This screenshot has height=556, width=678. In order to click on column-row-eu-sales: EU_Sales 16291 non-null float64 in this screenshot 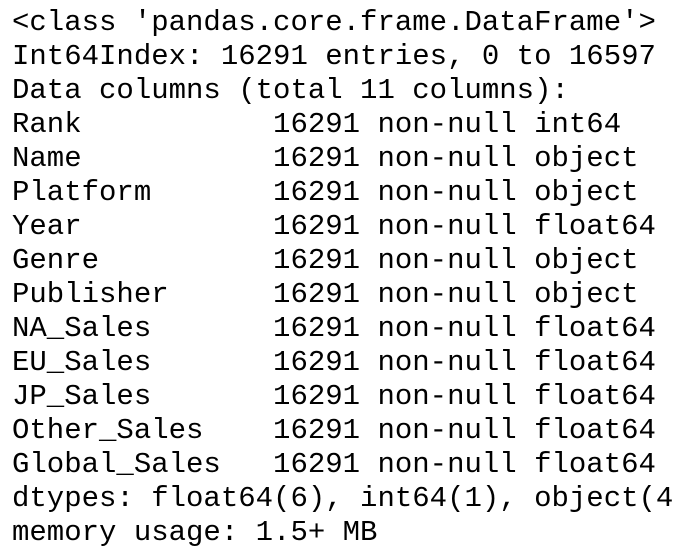, I will do `click(334, 362)`.